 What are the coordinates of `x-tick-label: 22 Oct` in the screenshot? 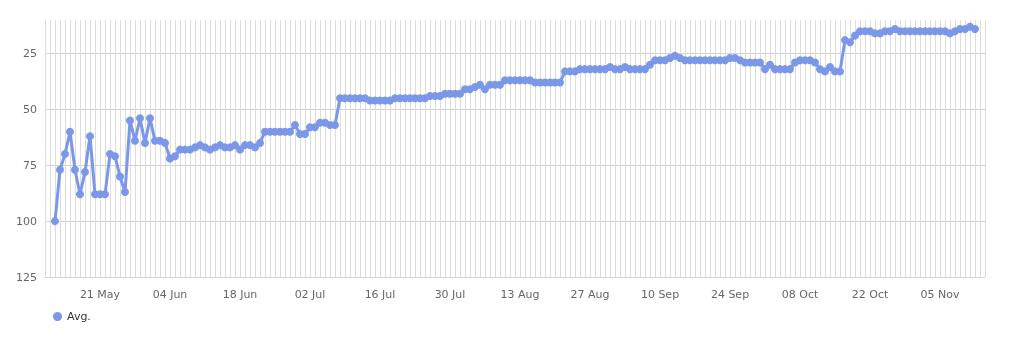 It's located at (870, 294).